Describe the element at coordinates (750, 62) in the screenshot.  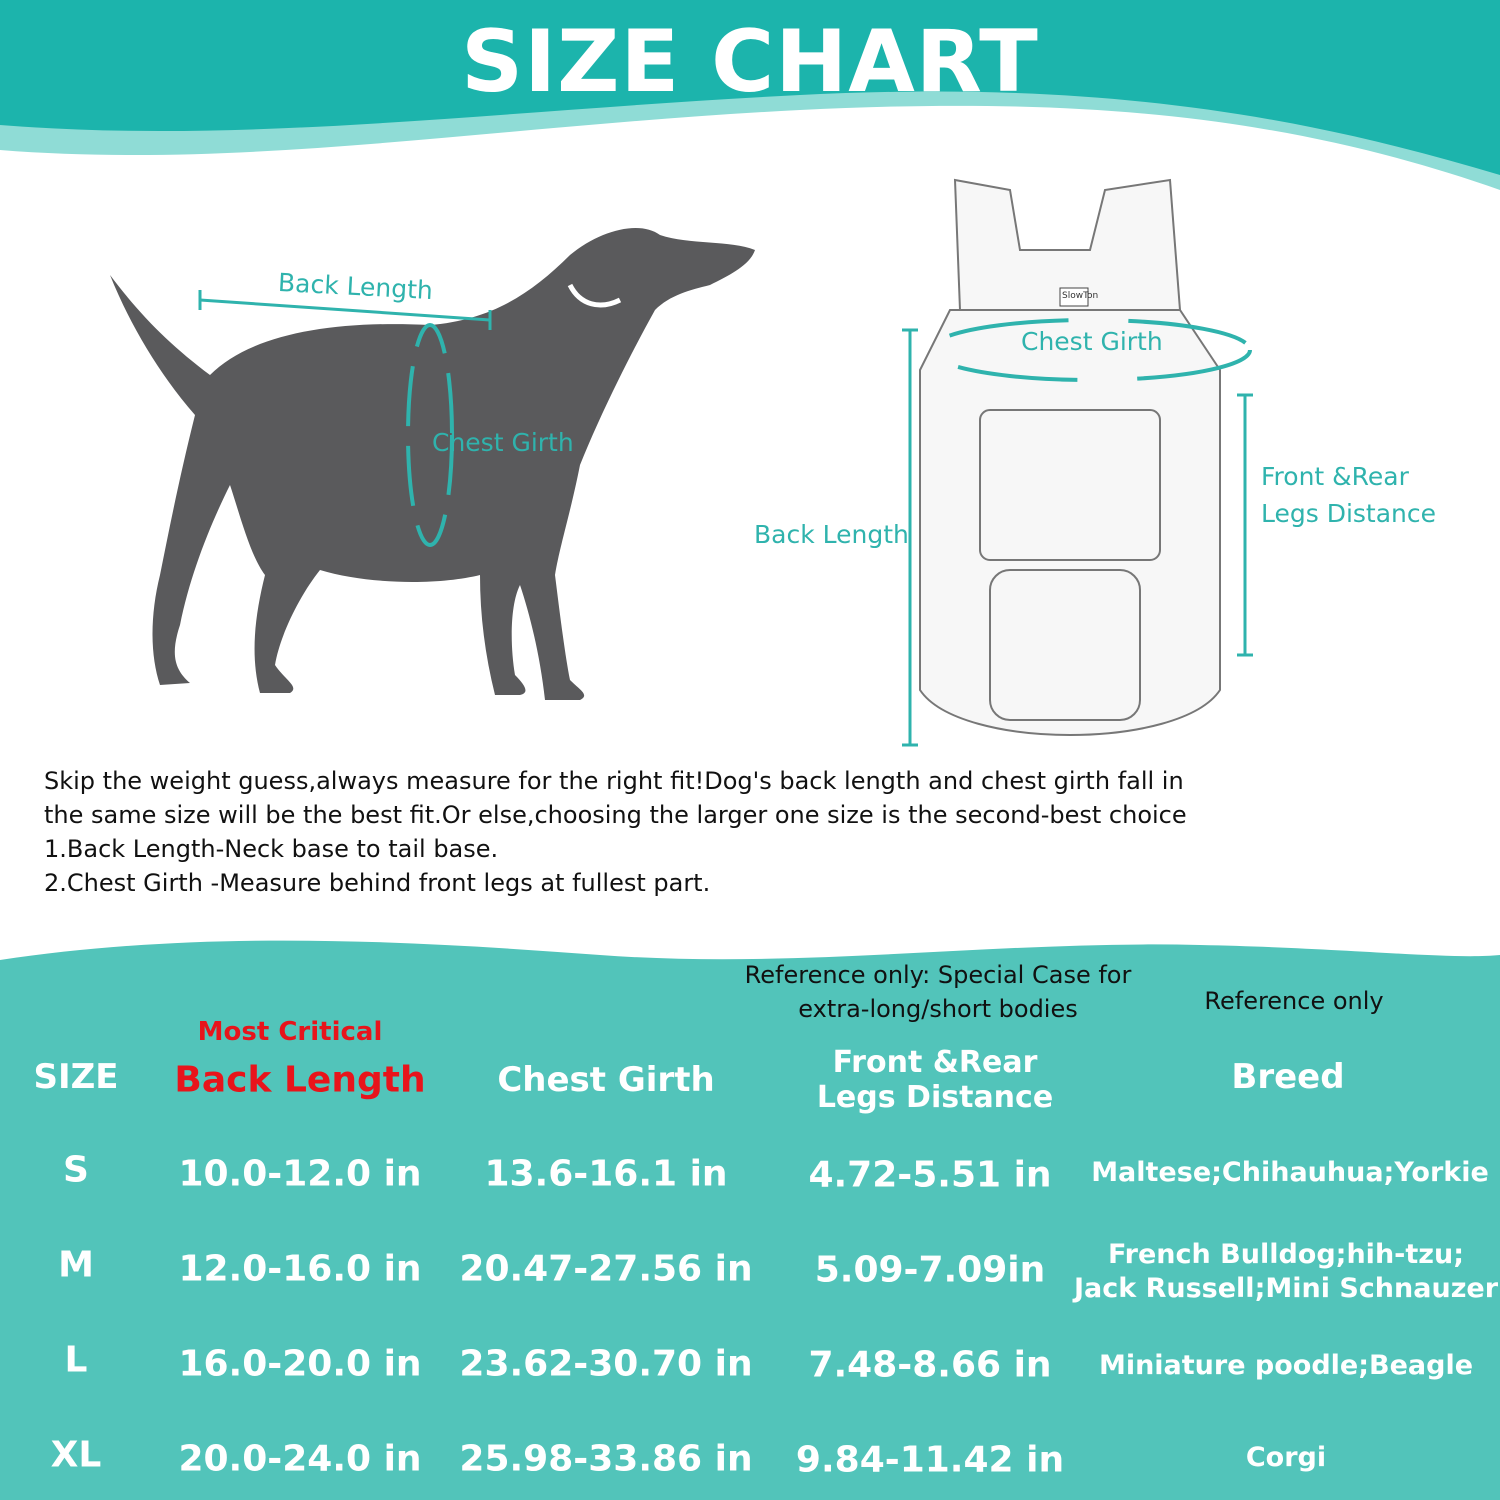
I see `page-title: SIZE CHART` at that location.